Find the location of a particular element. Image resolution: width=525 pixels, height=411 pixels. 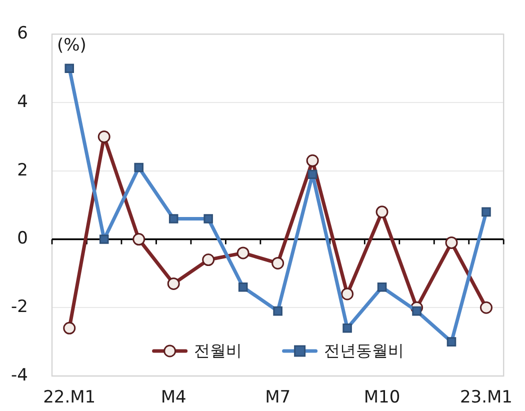

x-tick-label: M4 is located at coordinates (173, 398).